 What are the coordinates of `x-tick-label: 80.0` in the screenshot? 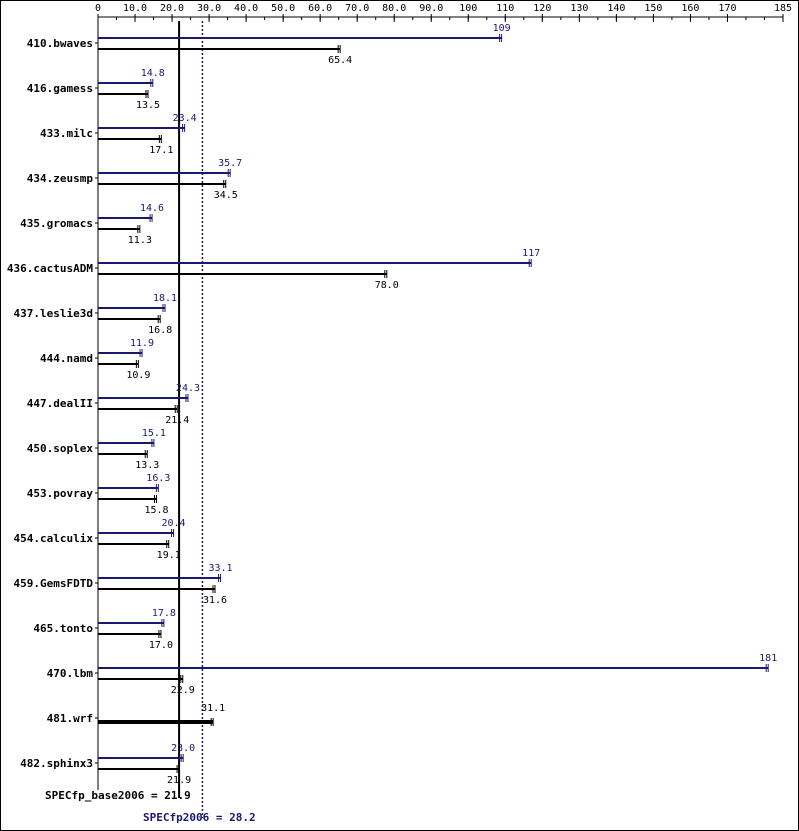 It's located at (394, 8).